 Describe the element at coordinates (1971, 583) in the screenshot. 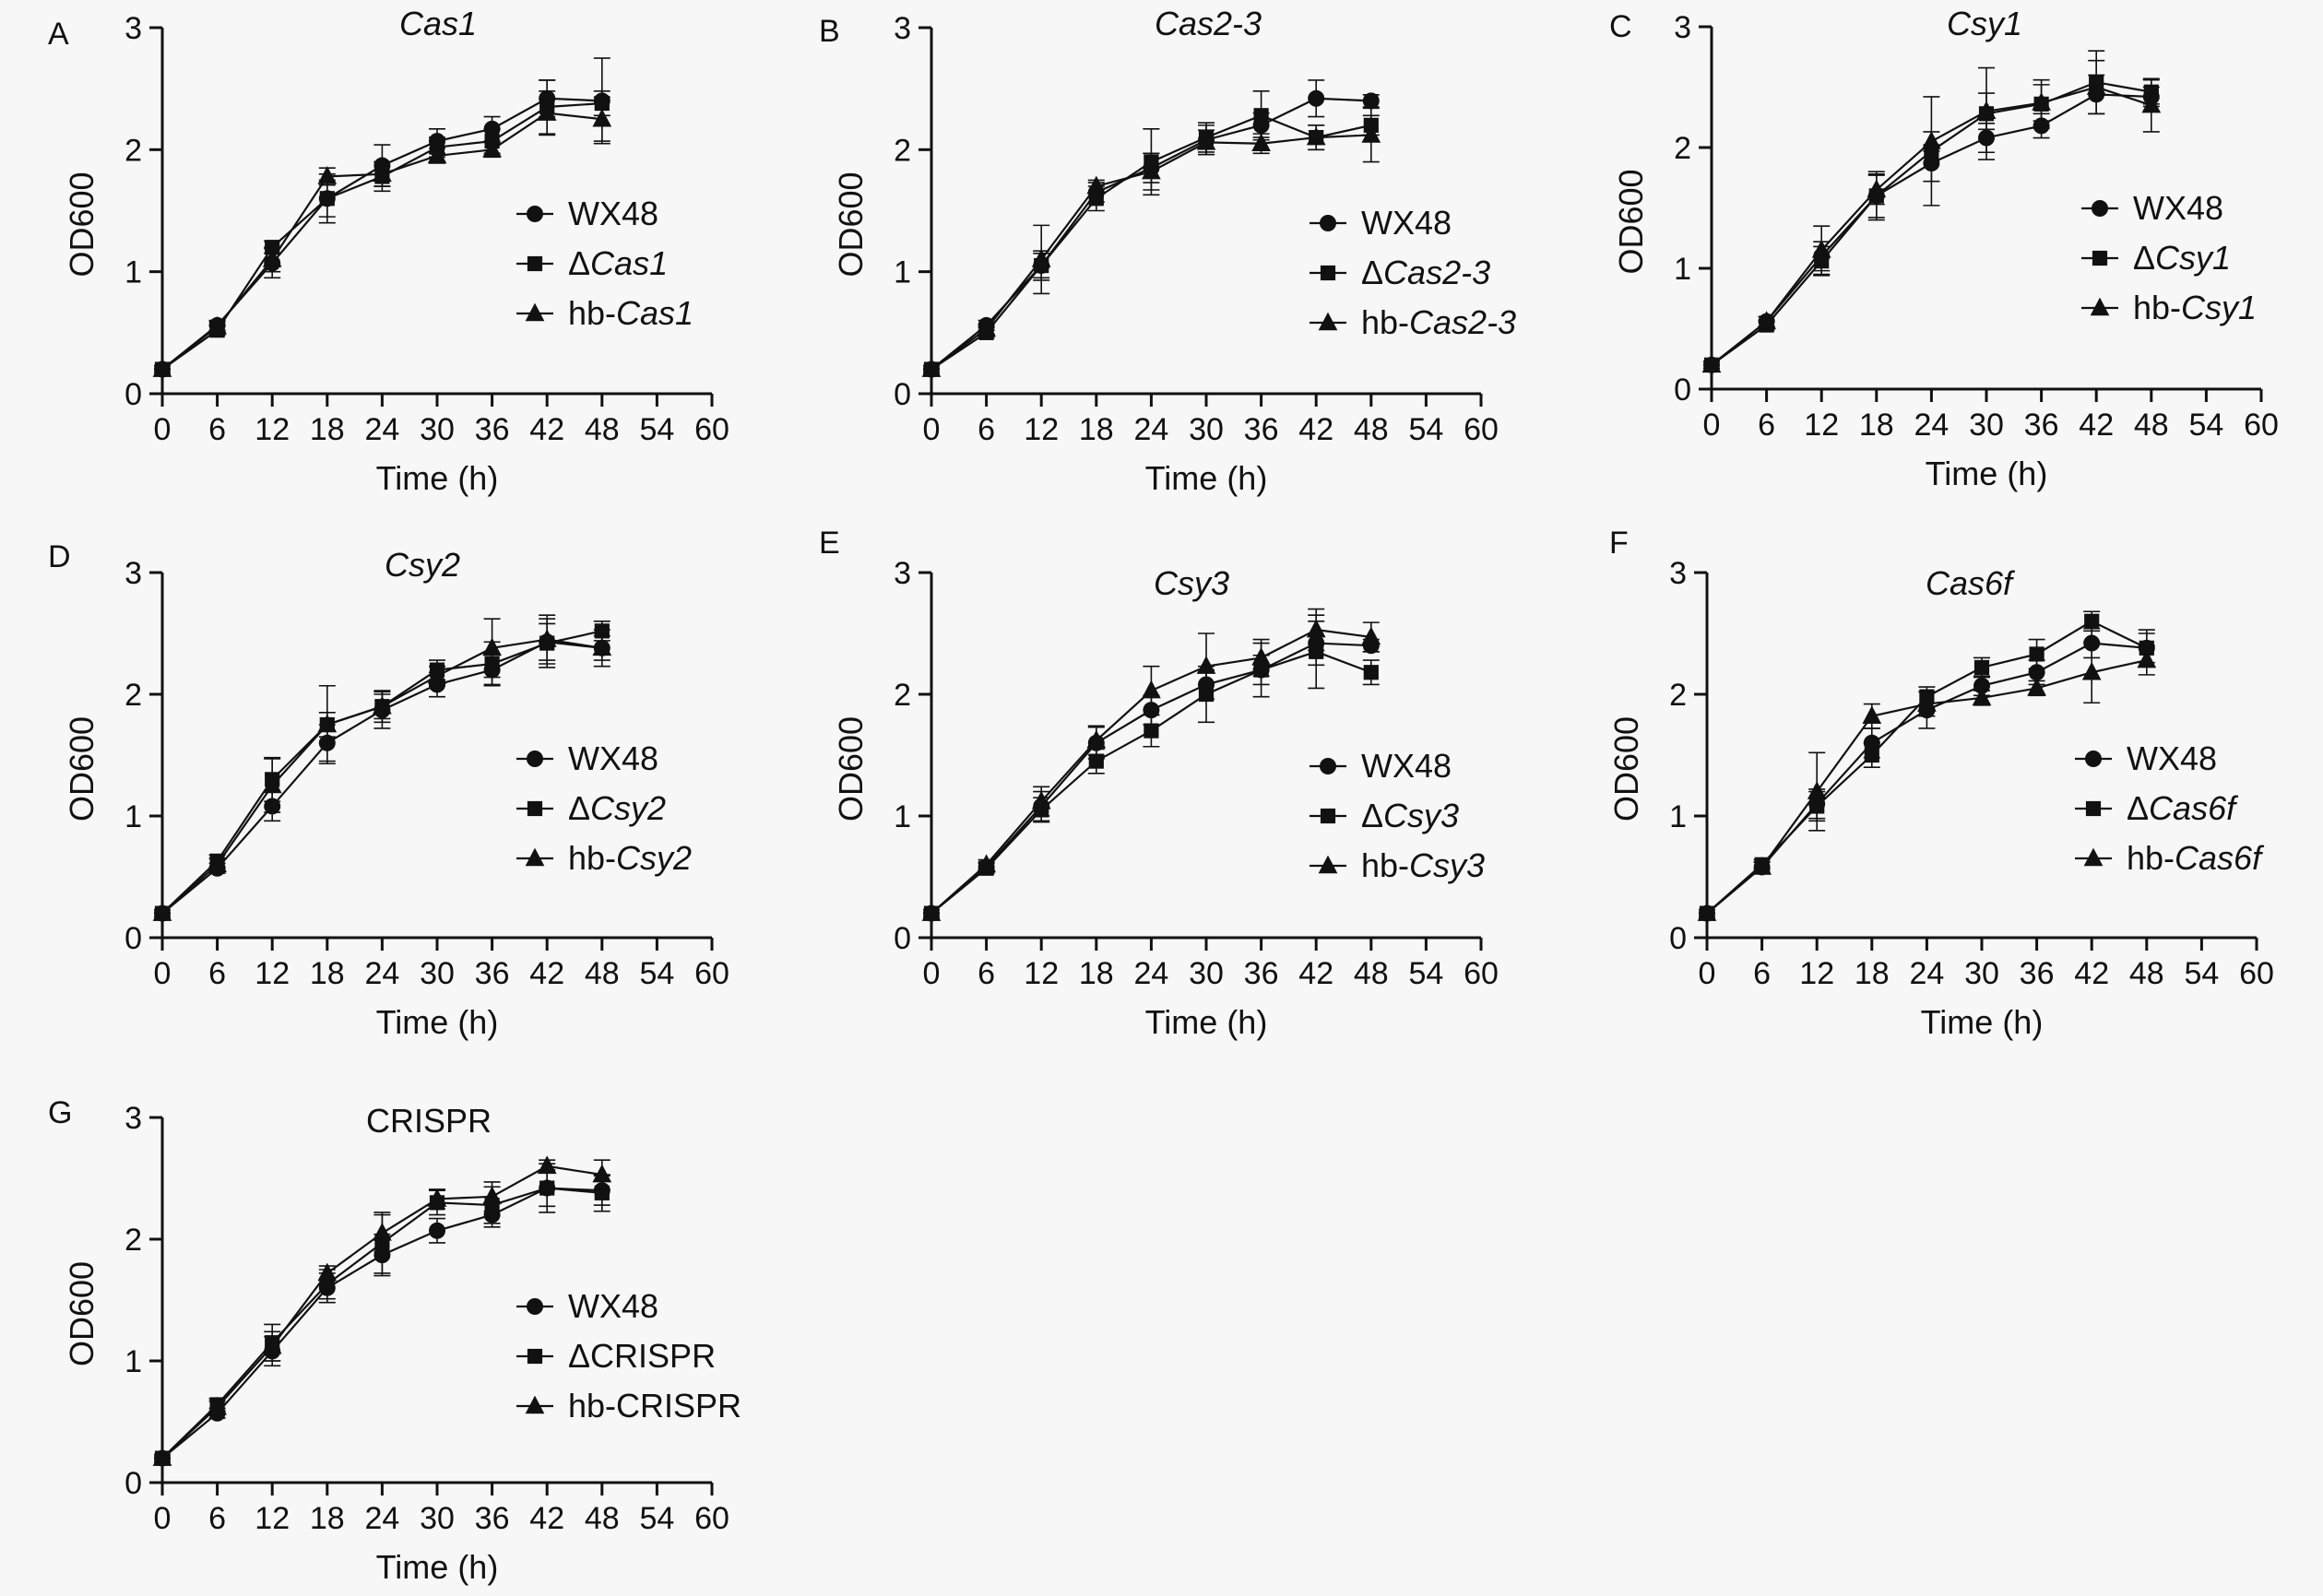

I see `panel-title: Cas6f` at that location.